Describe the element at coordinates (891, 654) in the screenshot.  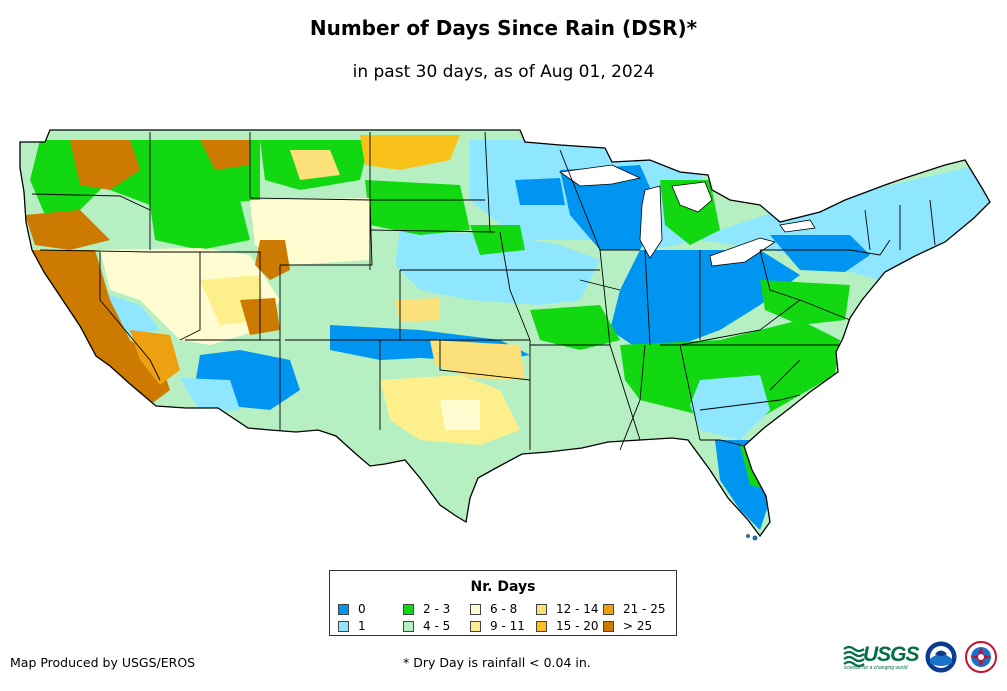
I see `usgs-wordmark: USGS` at that location.